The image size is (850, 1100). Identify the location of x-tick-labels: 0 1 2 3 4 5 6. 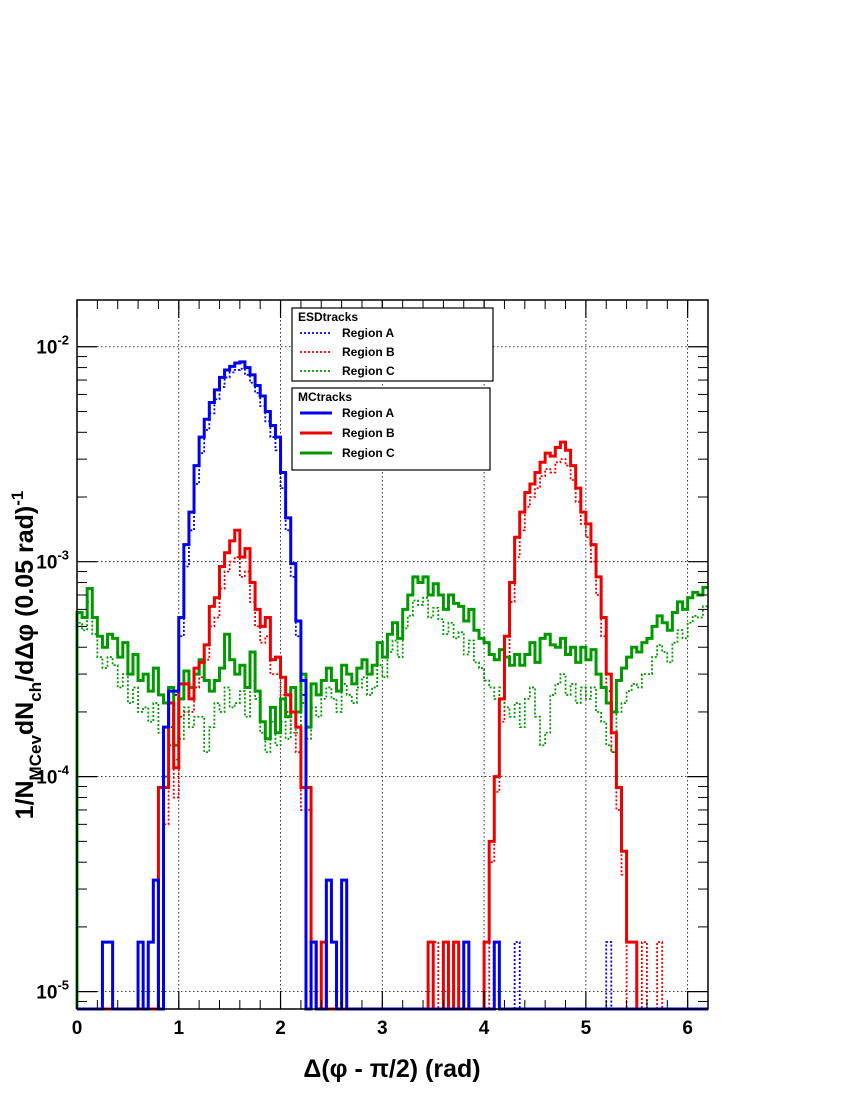
(382, 1028).